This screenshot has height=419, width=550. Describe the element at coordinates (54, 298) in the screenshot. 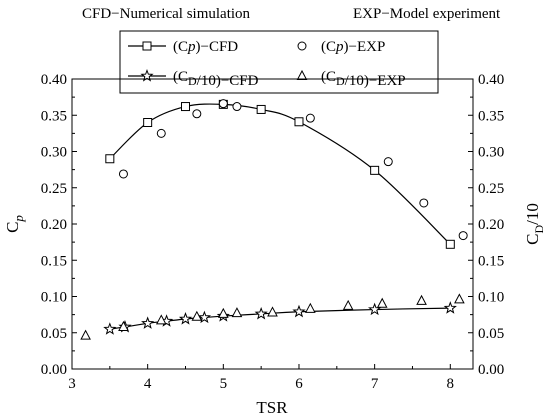

I see `y-tick-label: 0.10` at that location.